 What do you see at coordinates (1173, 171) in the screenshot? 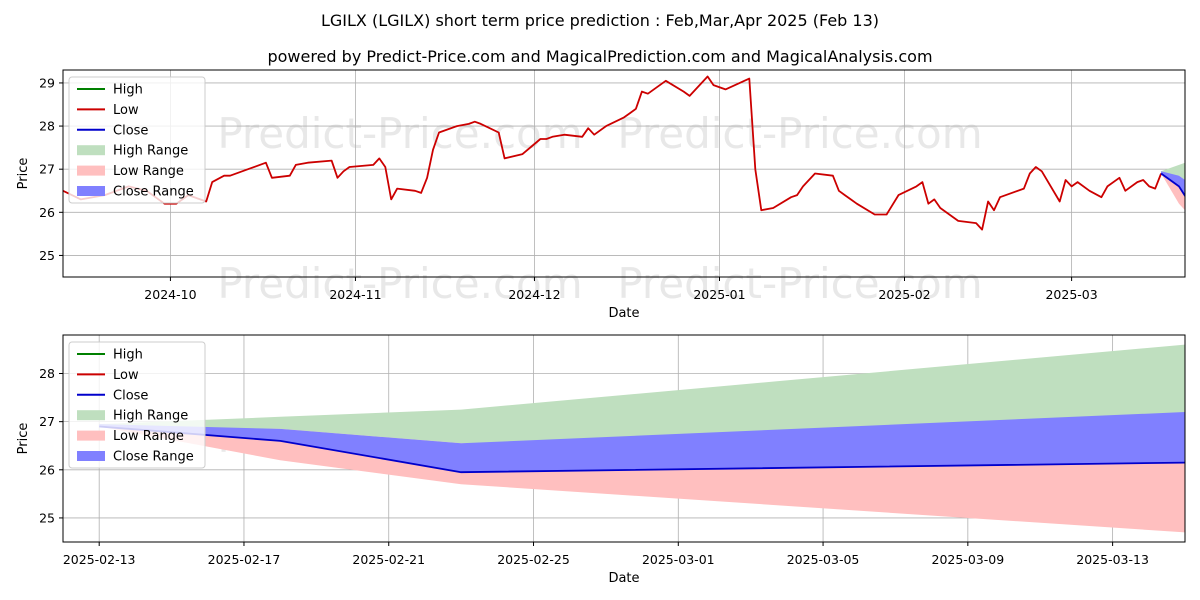
I see `high-range-band` at bounding box center [1173, 171].